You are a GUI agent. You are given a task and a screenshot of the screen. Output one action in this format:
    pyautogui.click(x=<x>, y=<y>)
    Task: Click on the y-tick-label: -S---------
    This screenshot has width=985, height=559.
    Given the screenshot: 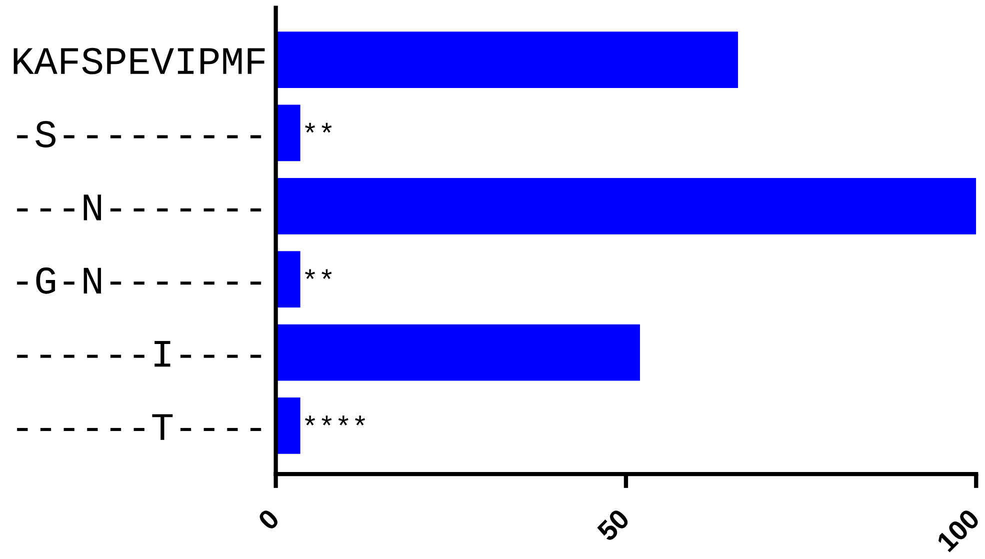 What is the action you would take?
    pyautogui.click(x=139, y=134)
    